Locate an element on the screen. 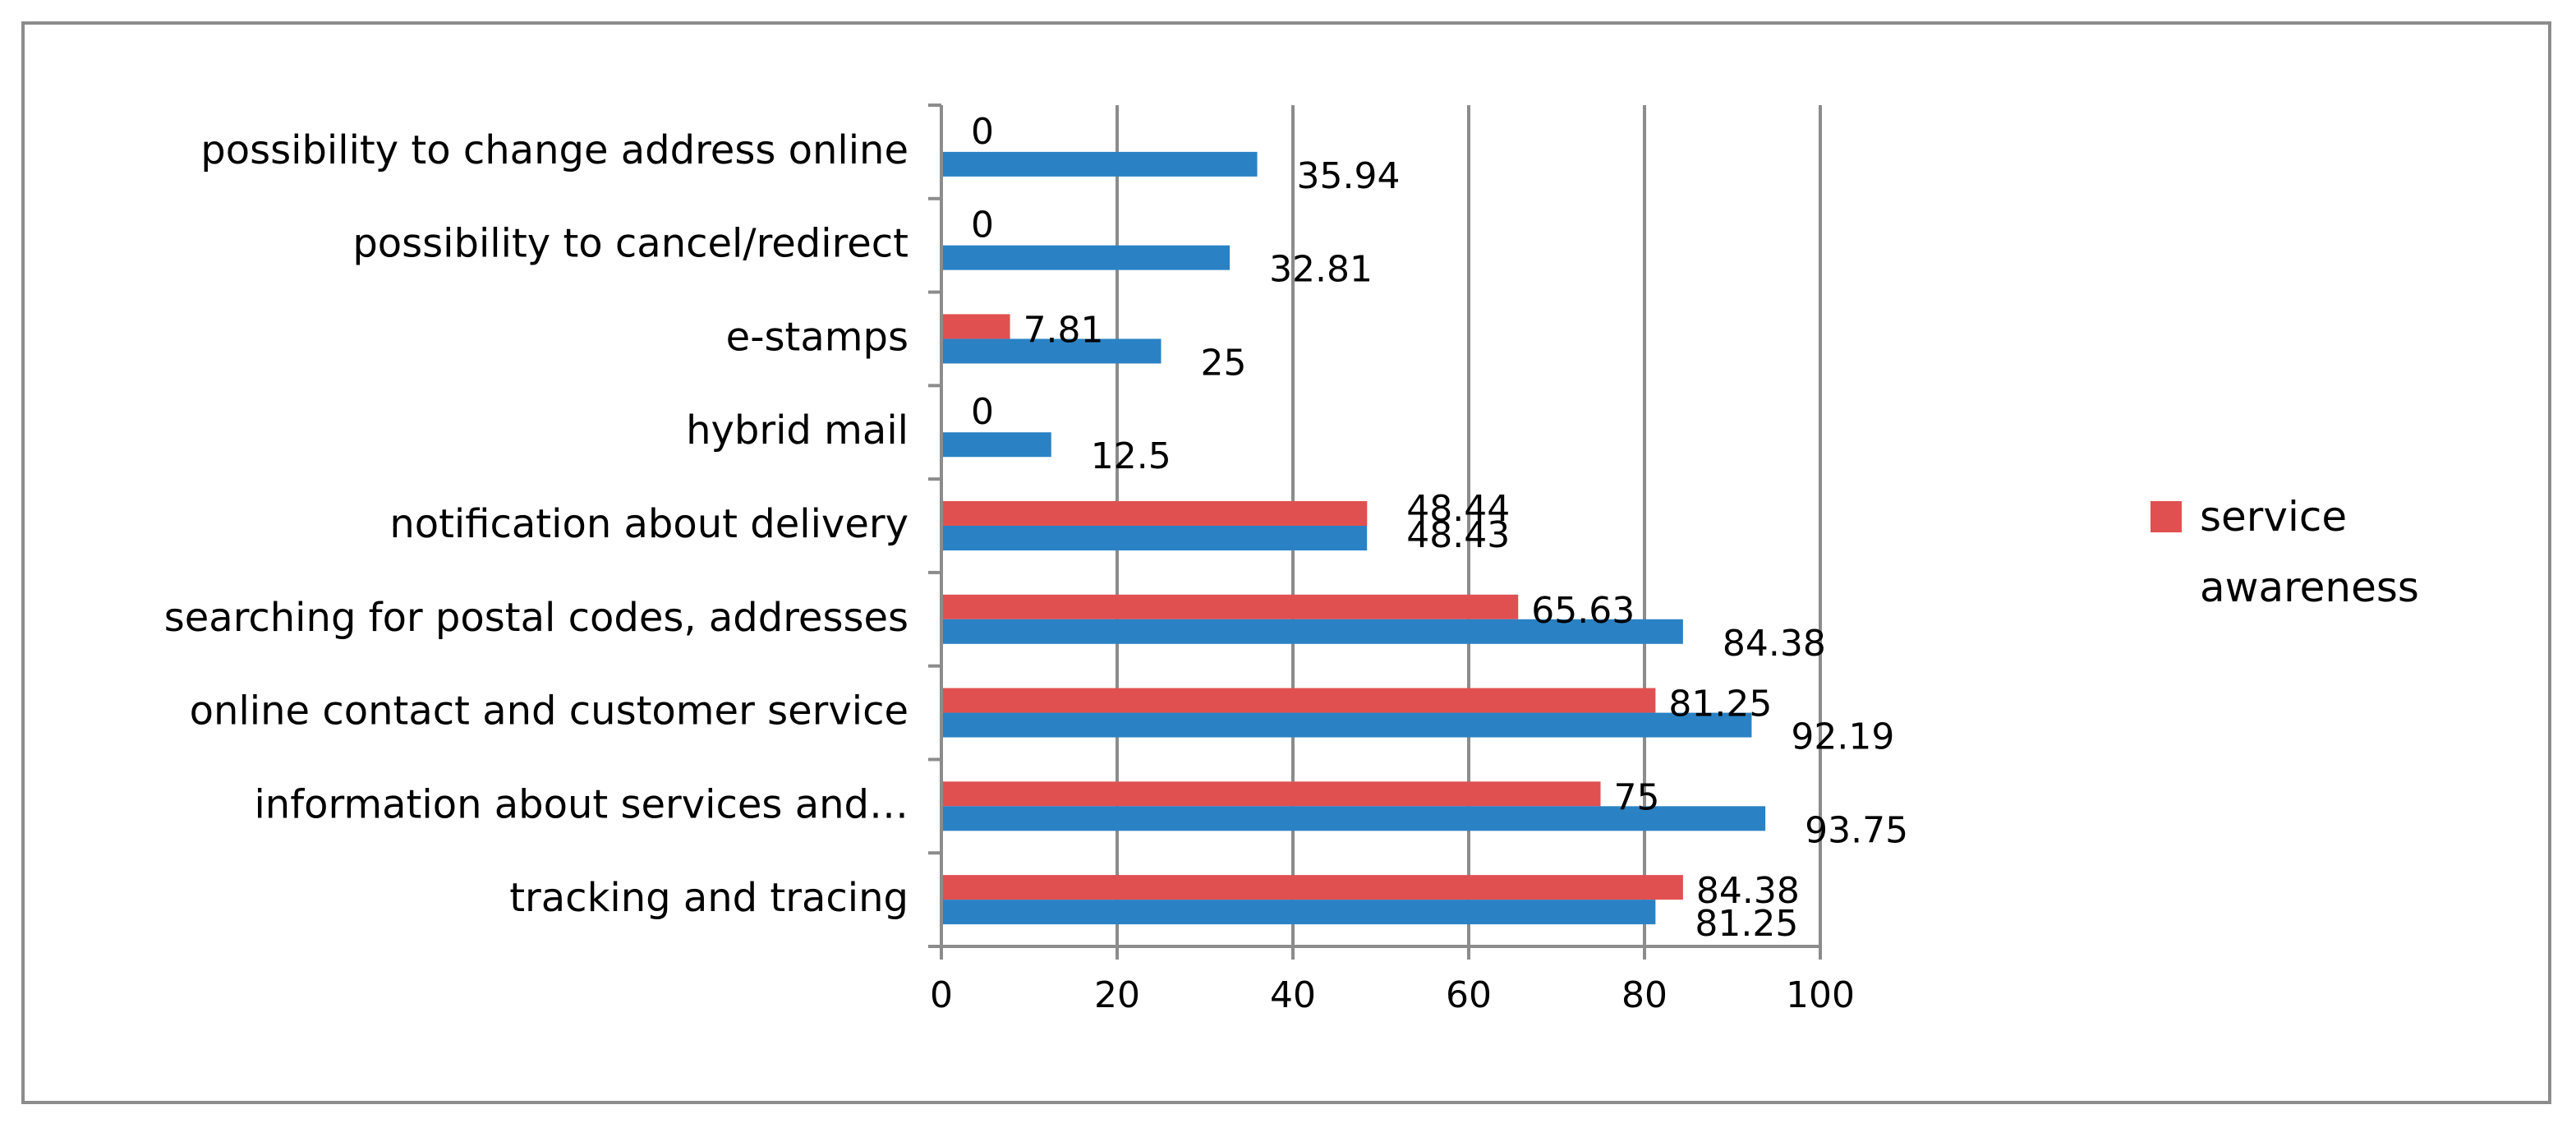  category-label-8: possibility to change address online is located at coordinates (554, 150).